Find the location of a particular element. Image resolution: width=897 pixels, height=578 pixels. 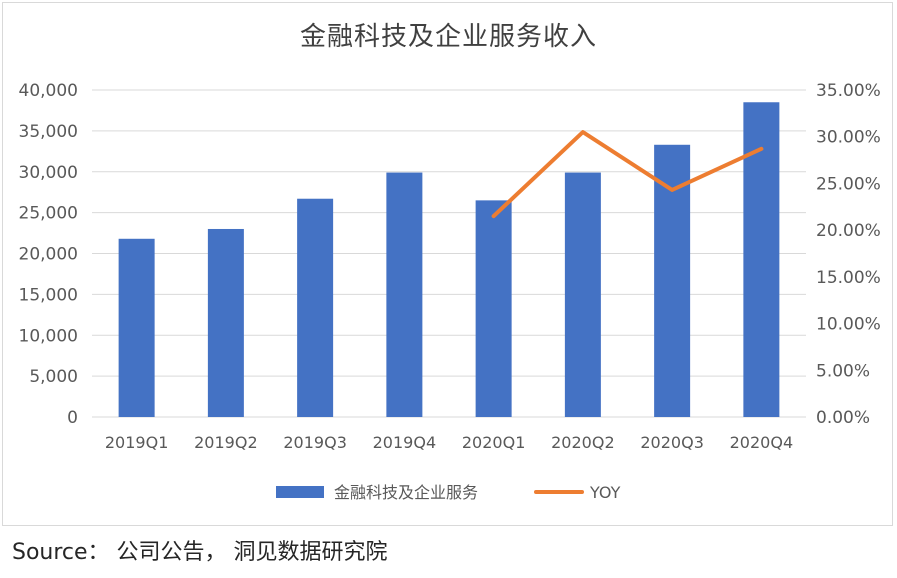

y-left-tick-label: 35,000 is located at coordinates (48, 132).